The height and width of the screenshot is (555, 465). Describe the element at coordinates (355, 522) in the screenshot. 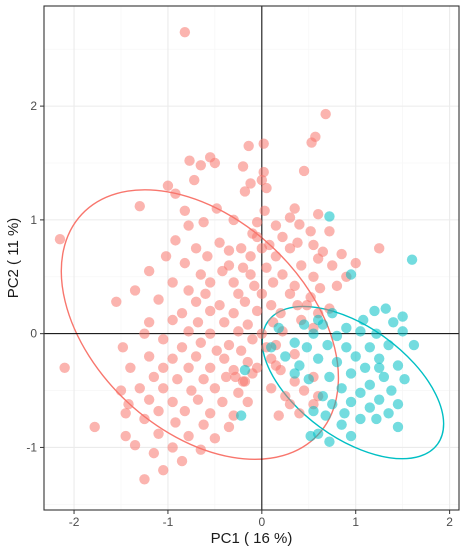

I see `x-tick-label: 1` at that location.